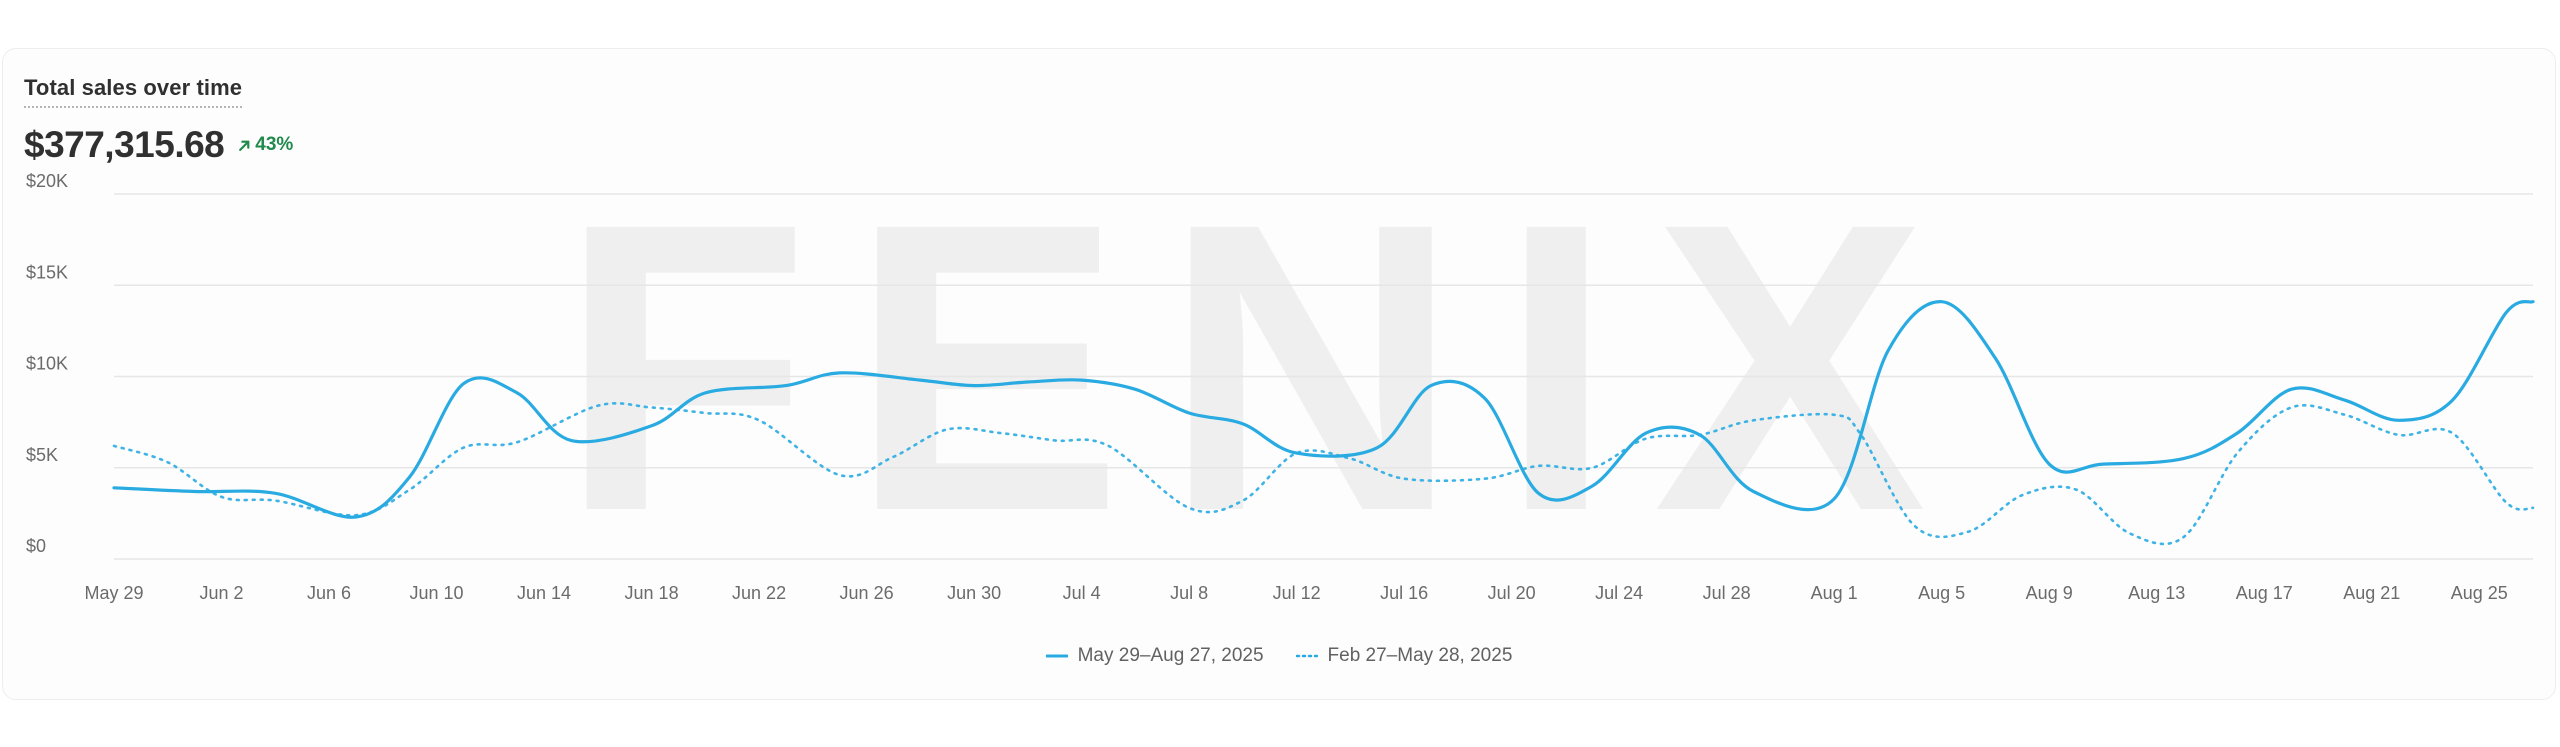  I want to click on legend-label-previous: Feb 27–May 28, 2025, so click(1420, 655).